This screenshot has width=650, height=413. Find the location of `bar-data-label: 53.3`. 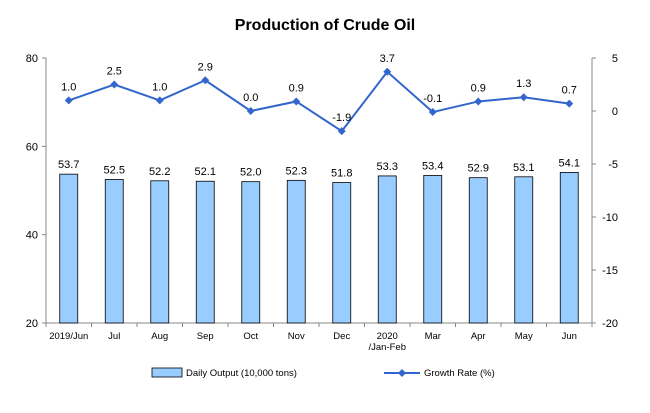

bar-data-label: 53.3 is located at coordinates (387, 167).